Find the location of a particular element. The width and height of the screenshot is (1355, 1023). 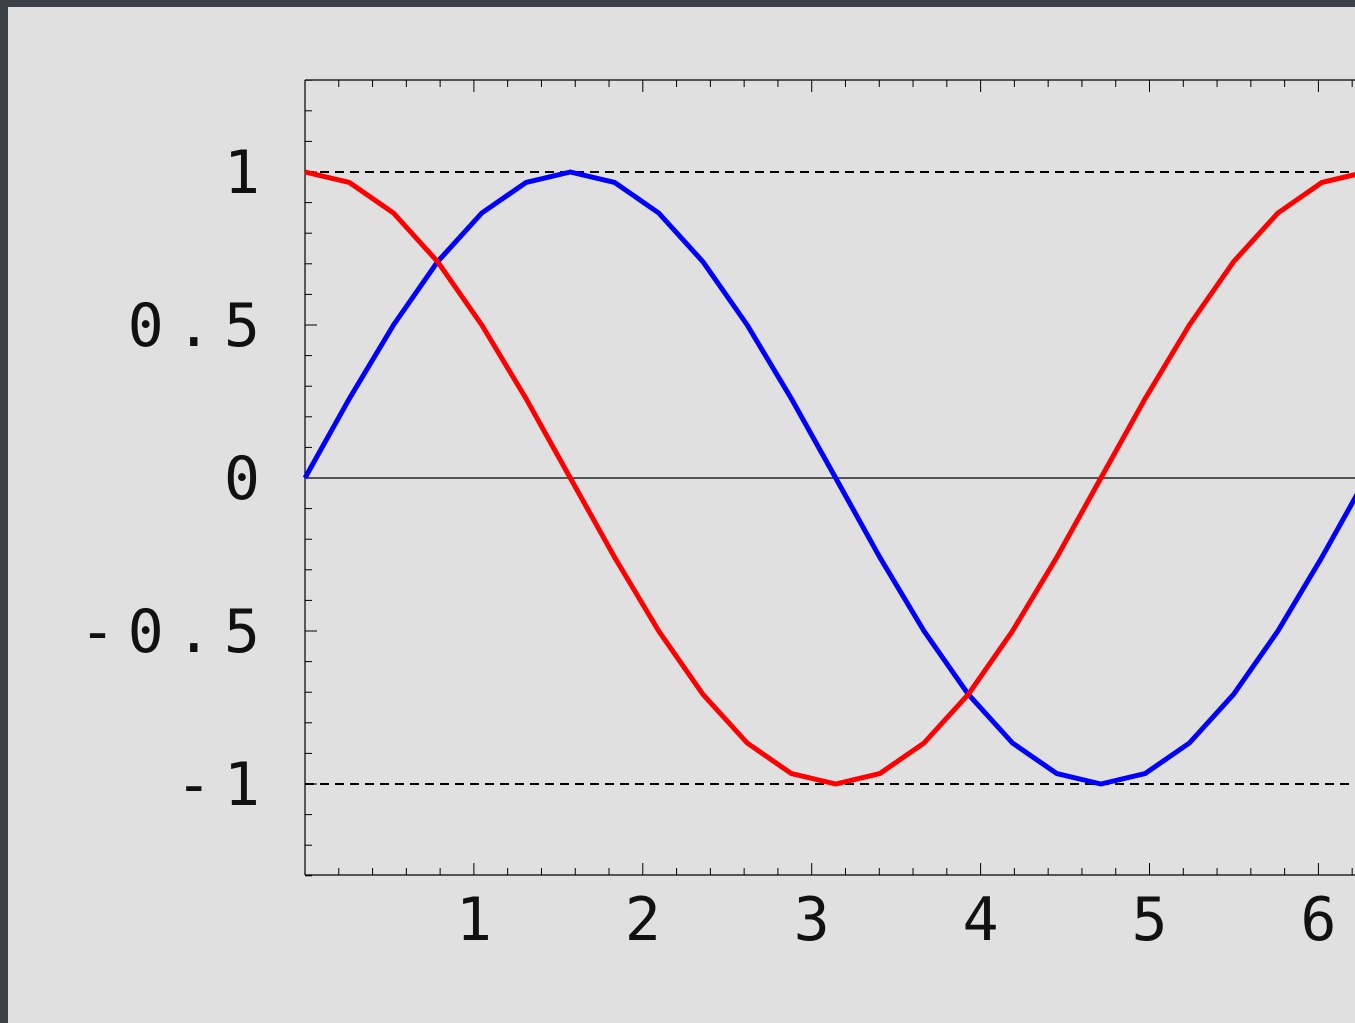

x-tick-label: 5 is located at coordinates (1149, 920).